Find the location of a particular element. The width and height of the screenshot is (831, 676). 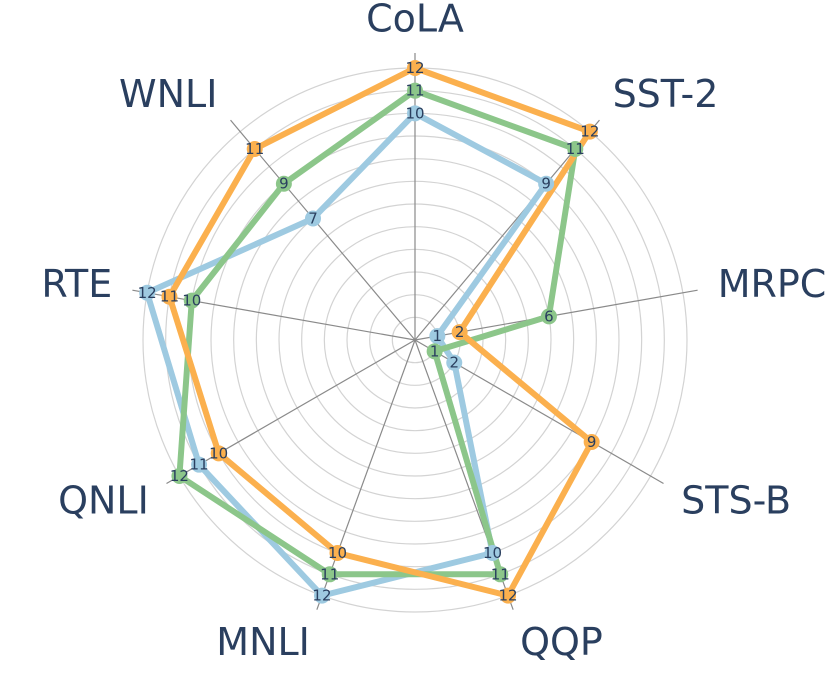

axis-label: STS-B is located at coordinates (736, 501).